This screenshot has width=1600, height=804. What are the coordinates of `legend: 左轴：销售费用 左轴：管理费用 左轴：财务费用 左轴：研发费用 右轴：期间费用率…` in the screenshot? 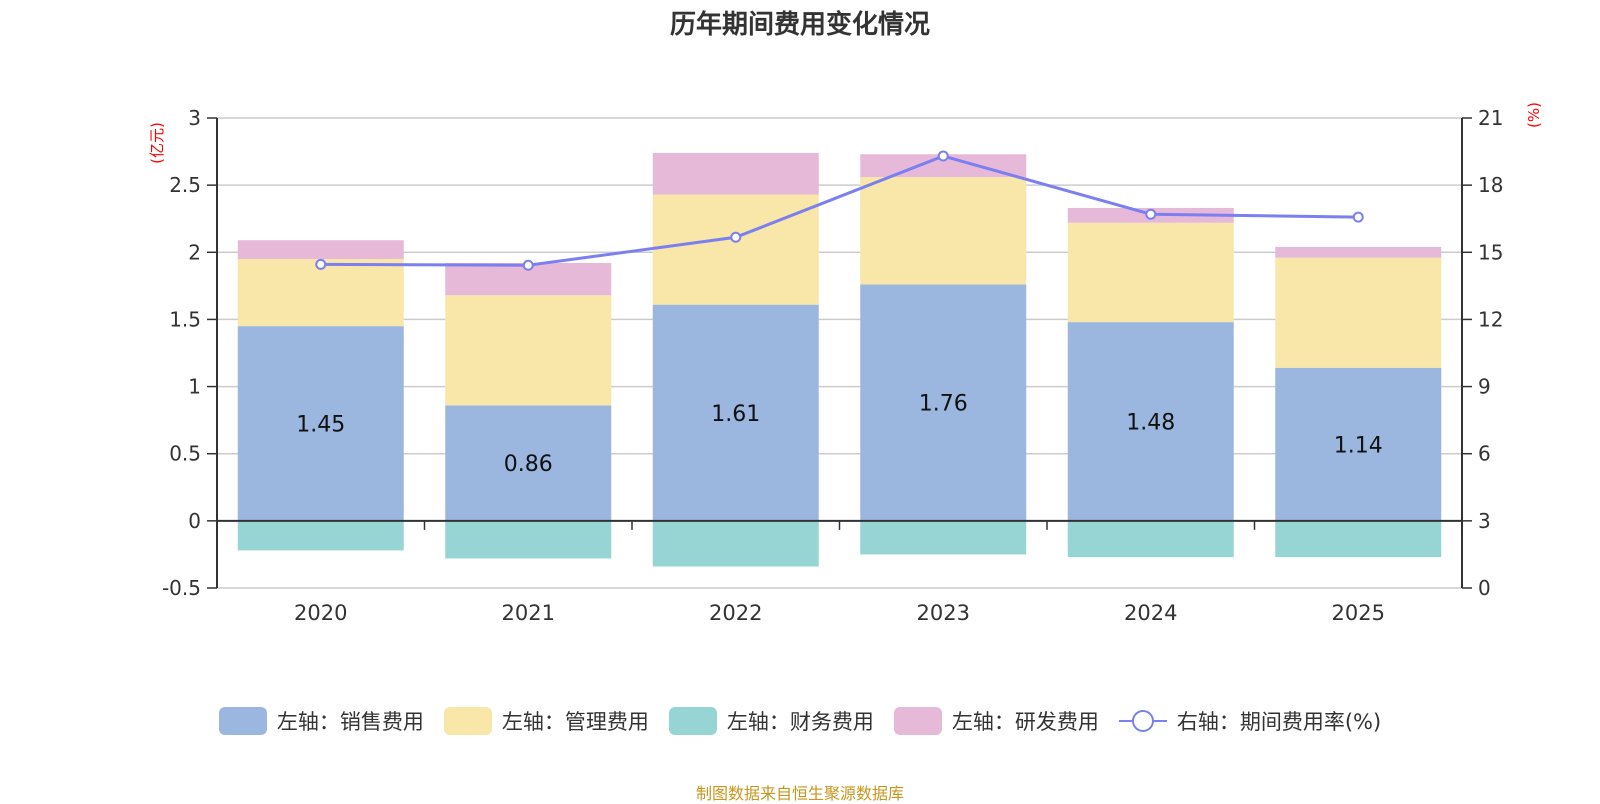 It's located at (800, 721).